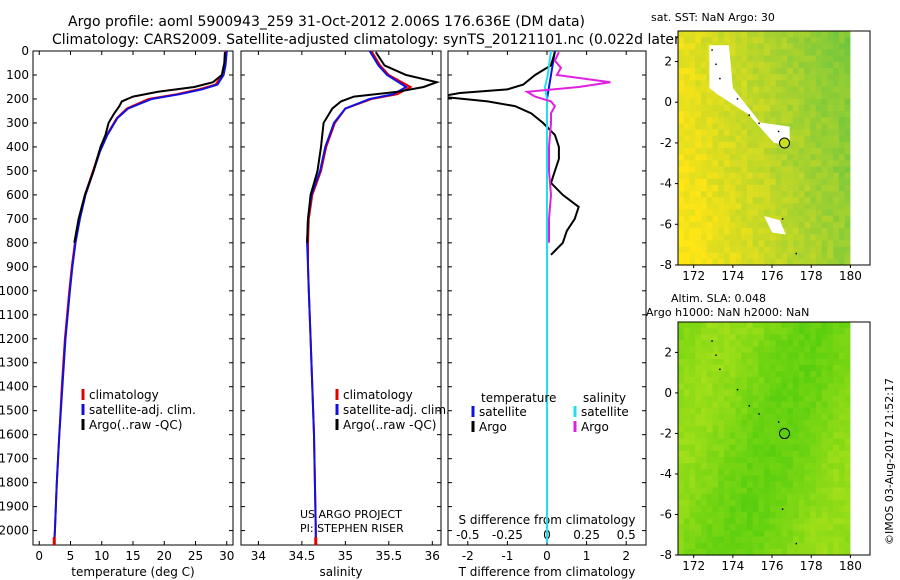  I want to click on y-tick-label: 700, so click(17, 219).